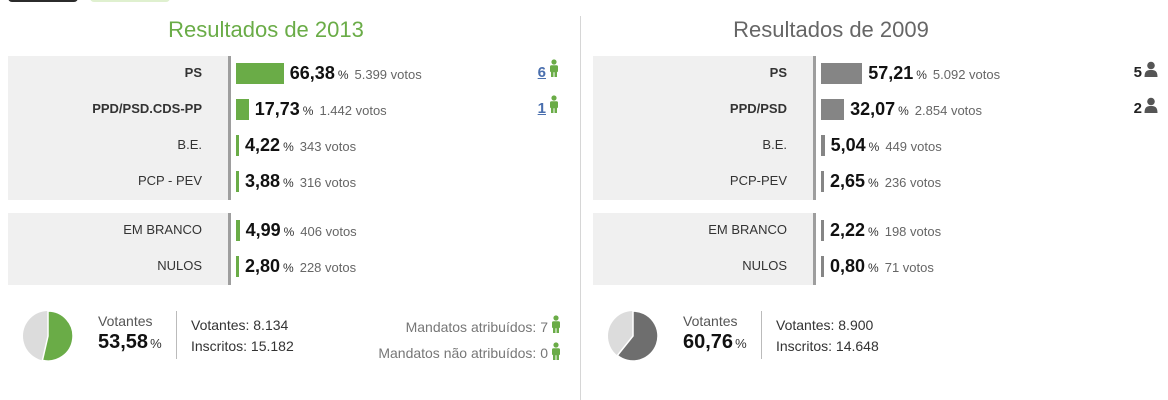 This screenshot has width=1168, height=400. I want to click on percentage-value: 66,38, so click(312, 73).